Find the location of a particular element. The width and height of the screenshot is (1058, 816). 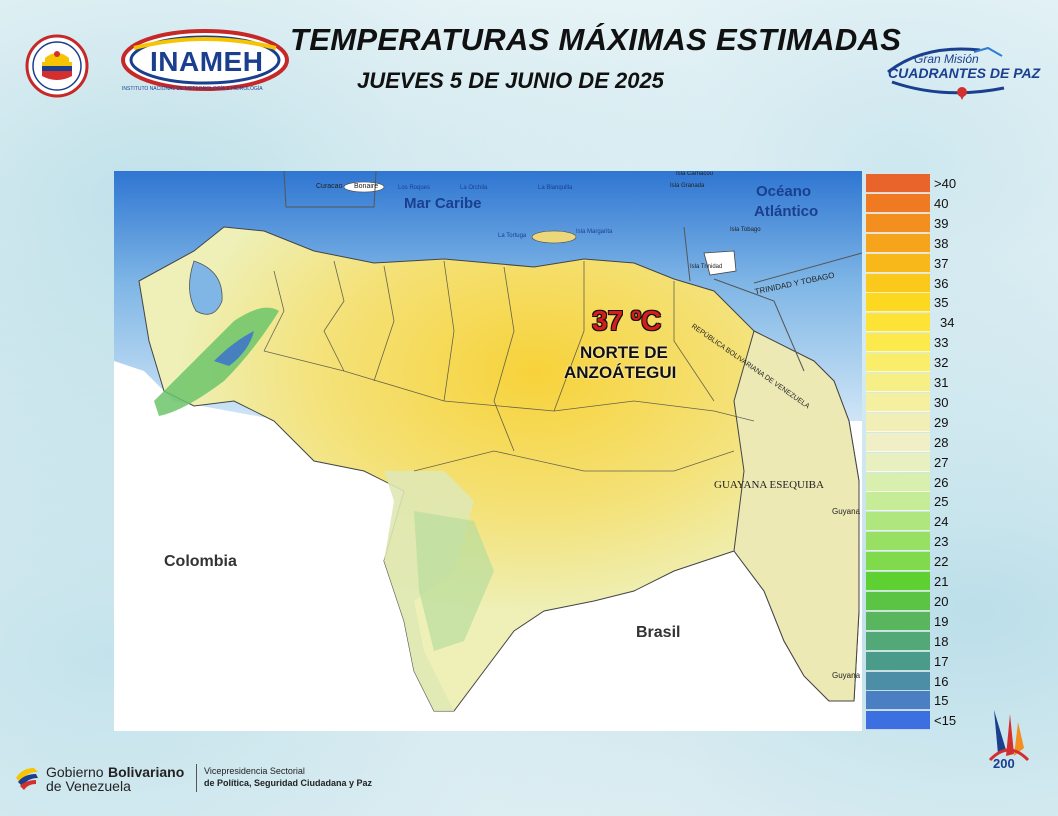

label-isla-granada: Isla Granada is located at coordinates (687, 186).